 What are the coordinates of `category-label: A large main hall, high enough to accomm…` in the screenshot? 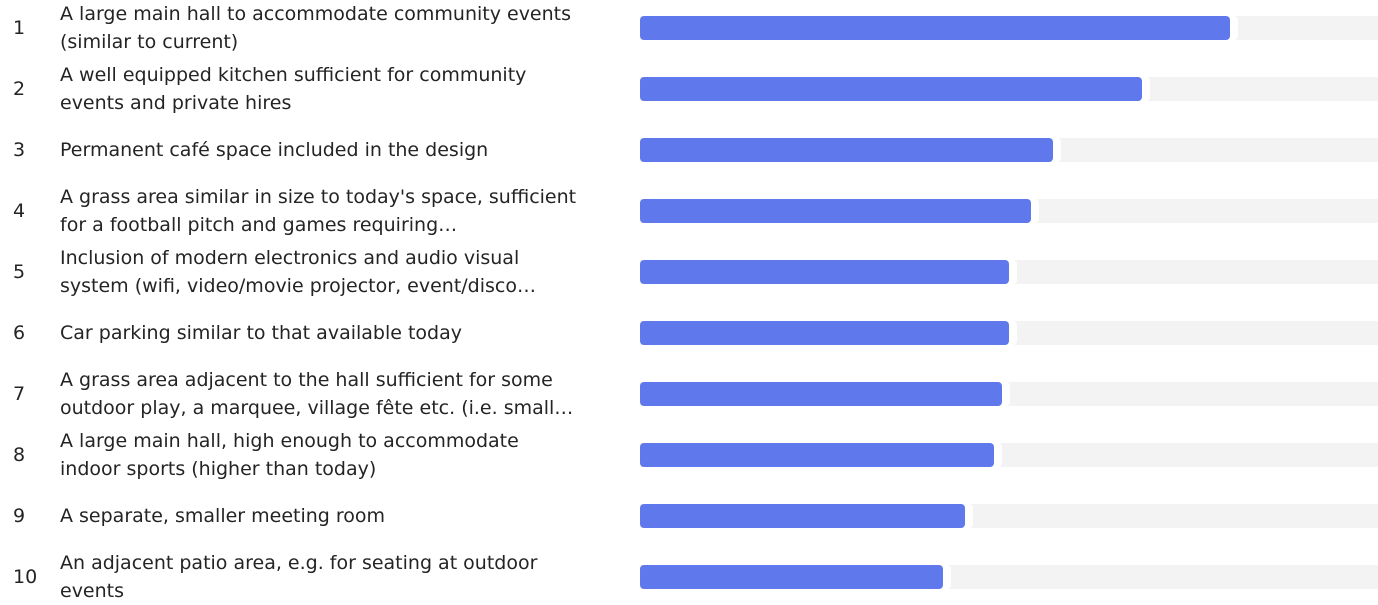 It's located at (289, 455).